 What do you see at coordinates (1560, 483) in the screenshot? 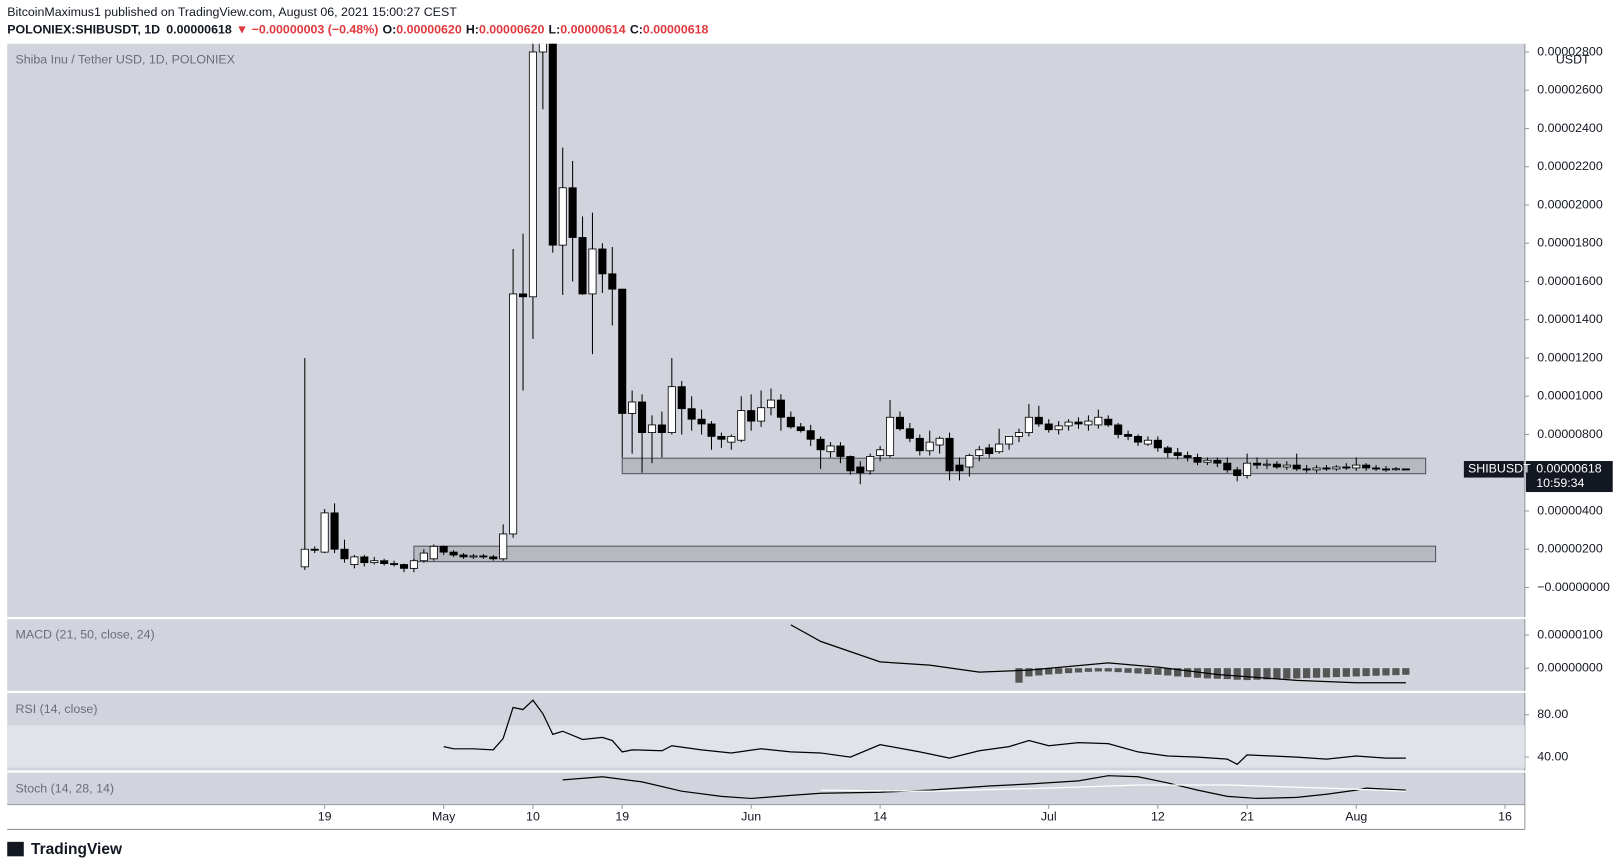
I see `price-tag-countdown: 10:59:34` at bounding box center [1560, 483].